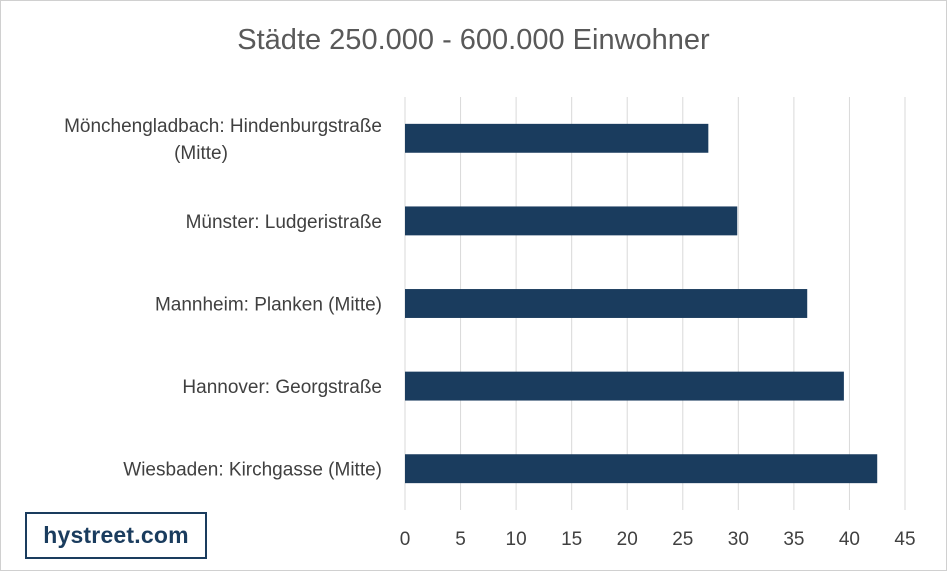  I want to click on category-label: (Mitte), so click(201, 153).